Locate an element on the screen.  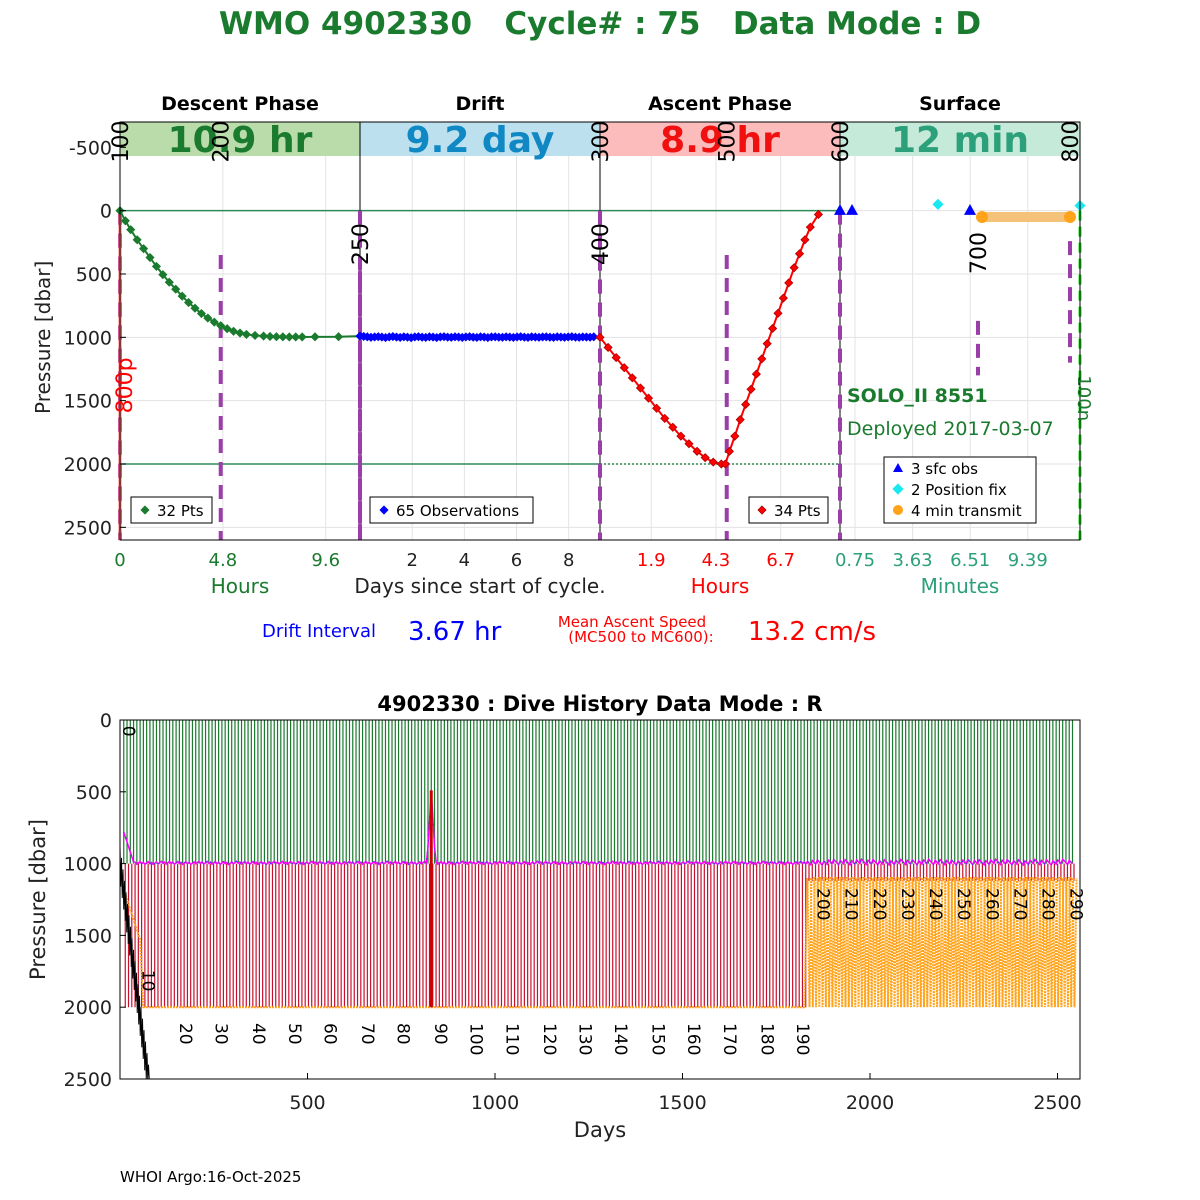
deployed-date: Deployed 2017-03-07 is located at coordinates (950, 429).